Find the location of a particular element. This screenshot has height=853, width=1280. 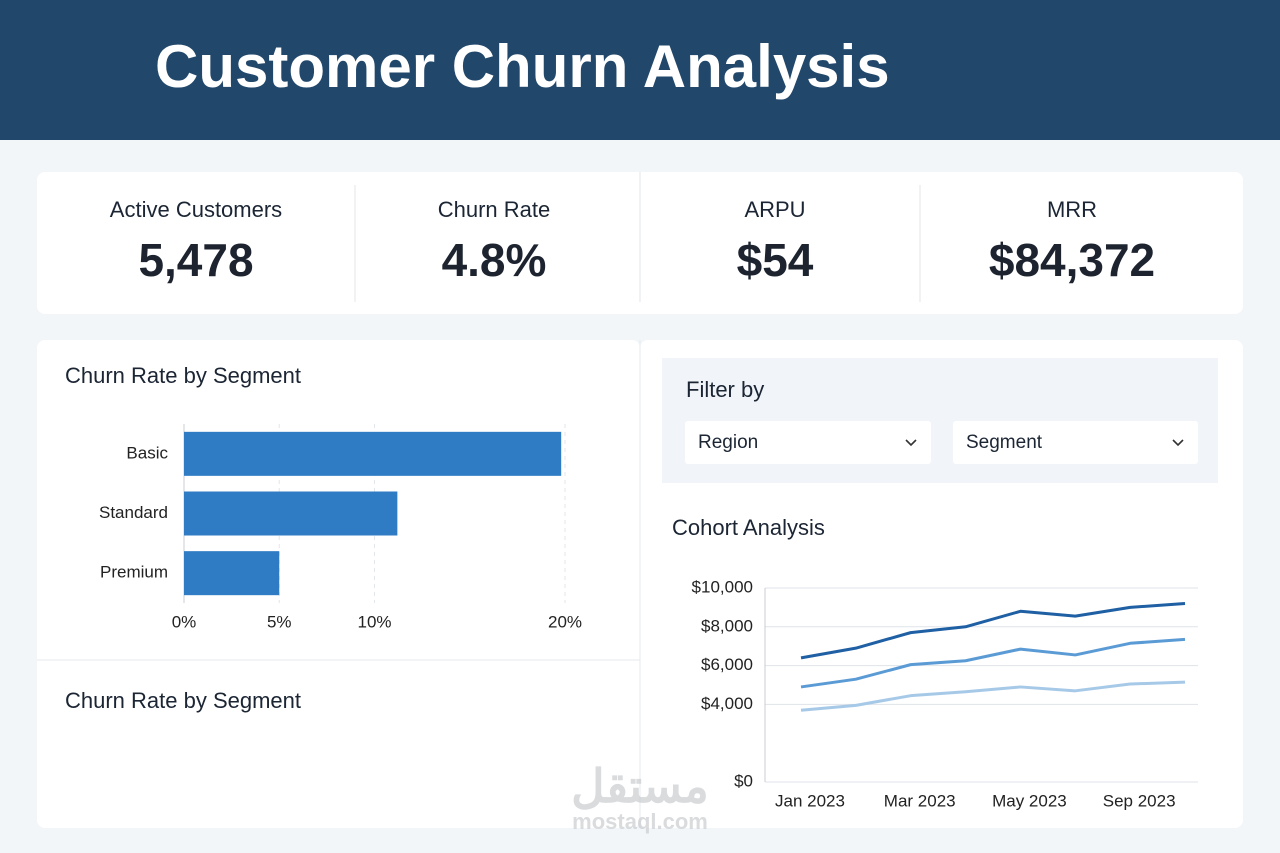

x-tick-label: 0% is located at coordinates (184, 621).